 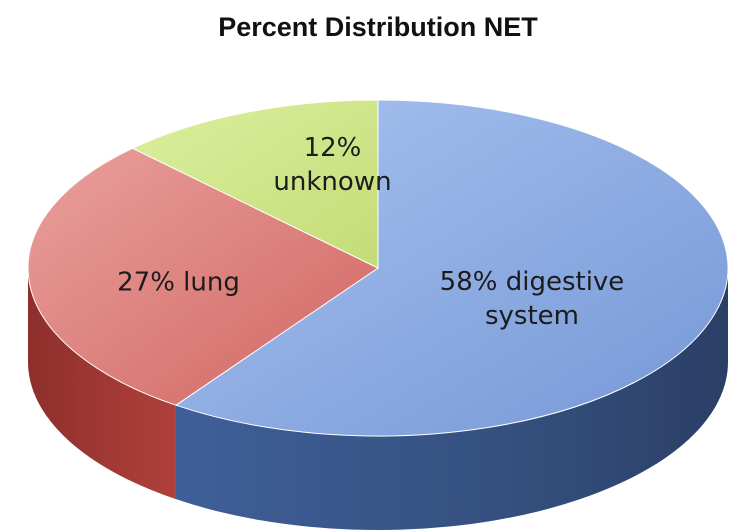 What do you see at coordinates (178, 282) in the screenshot?
I see `pie-slice-label-1: 27% lung` at bounding box center [178, 282].